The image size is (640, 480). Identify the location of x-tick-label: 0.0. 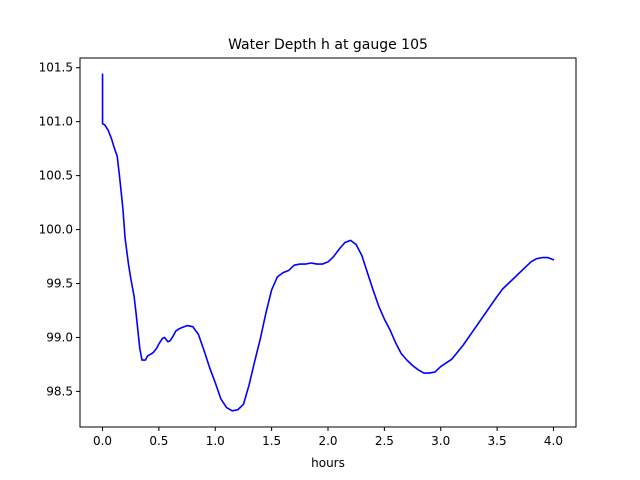
(102, 441).